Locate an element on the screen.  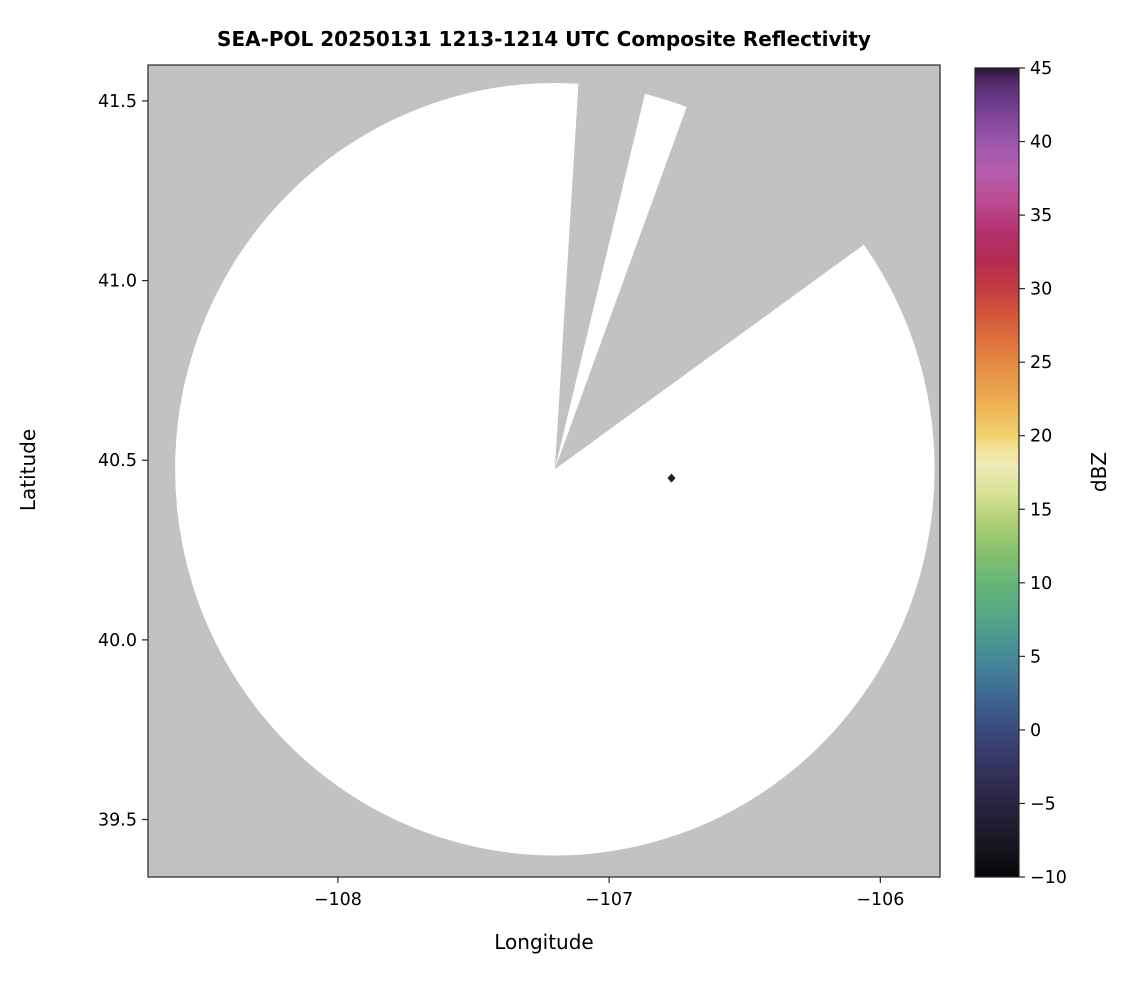
colorbar-tick-label: 35 is located at coordinates (1041, 216).